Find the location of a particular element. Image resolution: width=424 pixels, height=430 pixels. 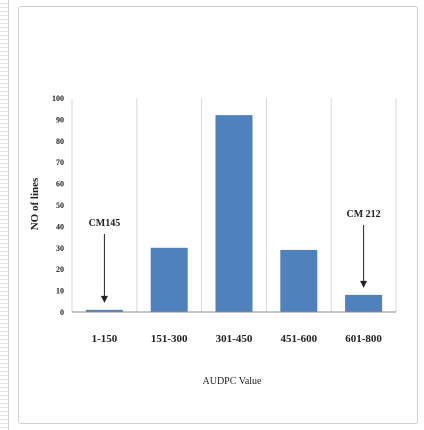

annotation-label: CM 212 is located at coordinates (364, 214).